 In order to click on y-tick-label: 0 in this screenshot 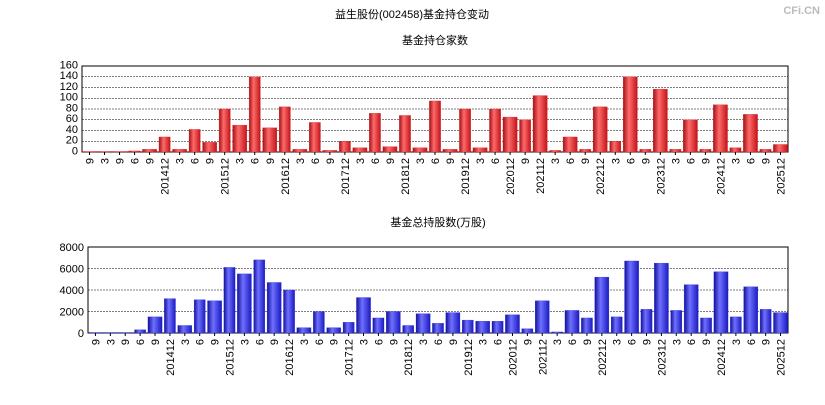, I will do `click(81, 334)`.